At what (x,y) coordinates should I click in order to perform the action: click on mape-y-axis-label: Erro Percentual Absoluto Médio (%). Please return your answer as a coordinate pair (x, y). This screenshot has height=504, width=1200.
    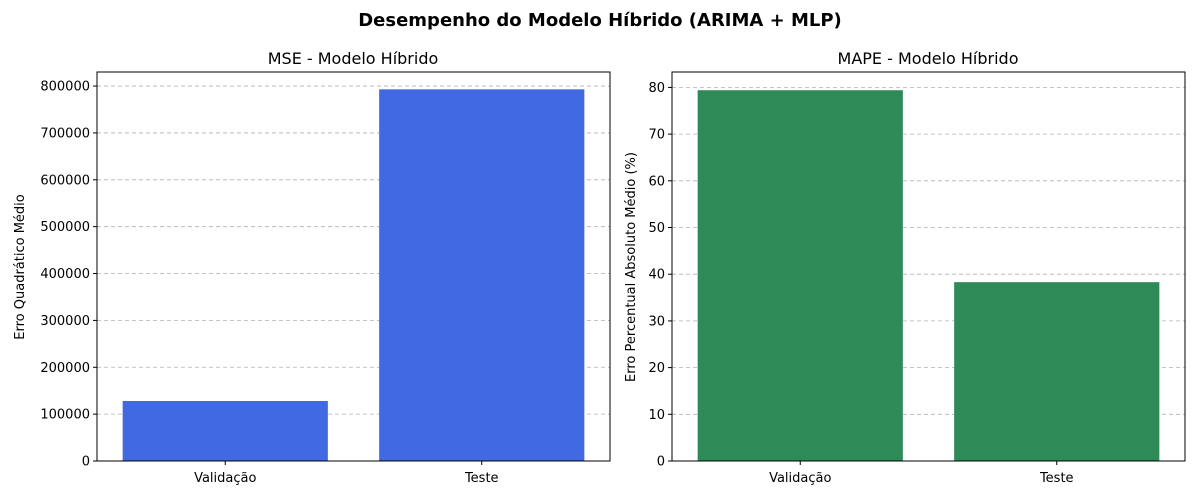
    Looking at the image, I should click on (631, 267).